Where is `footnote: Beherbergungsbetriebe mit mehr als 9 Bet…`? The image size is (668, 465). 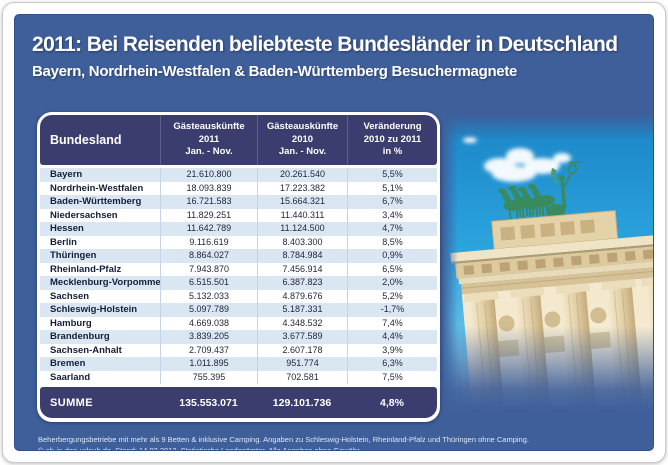 footnote: Beherbergungsbetriebe mit mehr als 9 Bet… is located at coordinates (345, 442).